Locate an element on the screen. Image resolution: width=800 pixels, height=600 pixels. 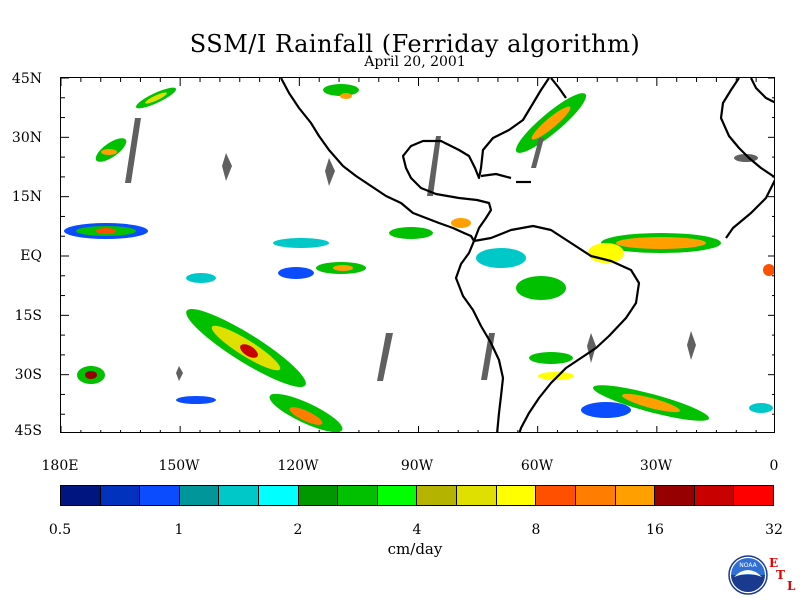
map-title: SSM/I Rainfall (Ferriday algorithm) is located at coordinates (415, 44).